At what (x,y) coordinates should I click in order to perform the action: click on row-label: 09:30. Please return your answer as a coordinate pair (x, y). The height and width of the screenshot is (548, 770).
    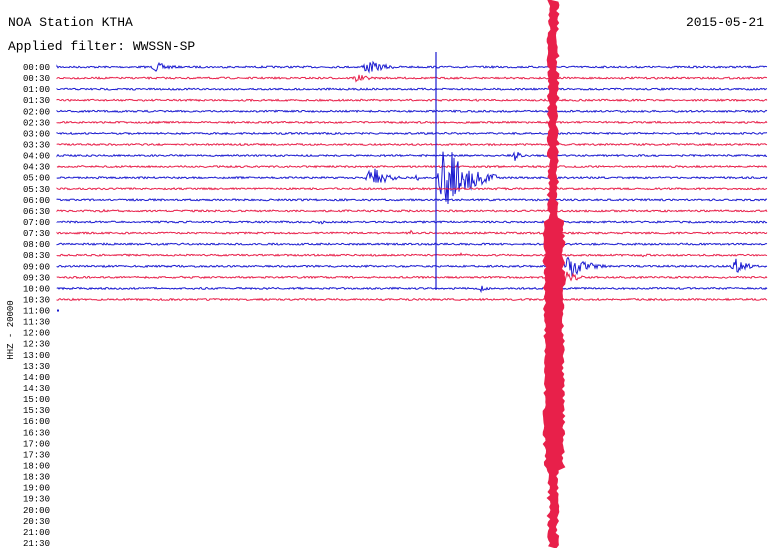
    Looking at the image, I should click on (36, 278).